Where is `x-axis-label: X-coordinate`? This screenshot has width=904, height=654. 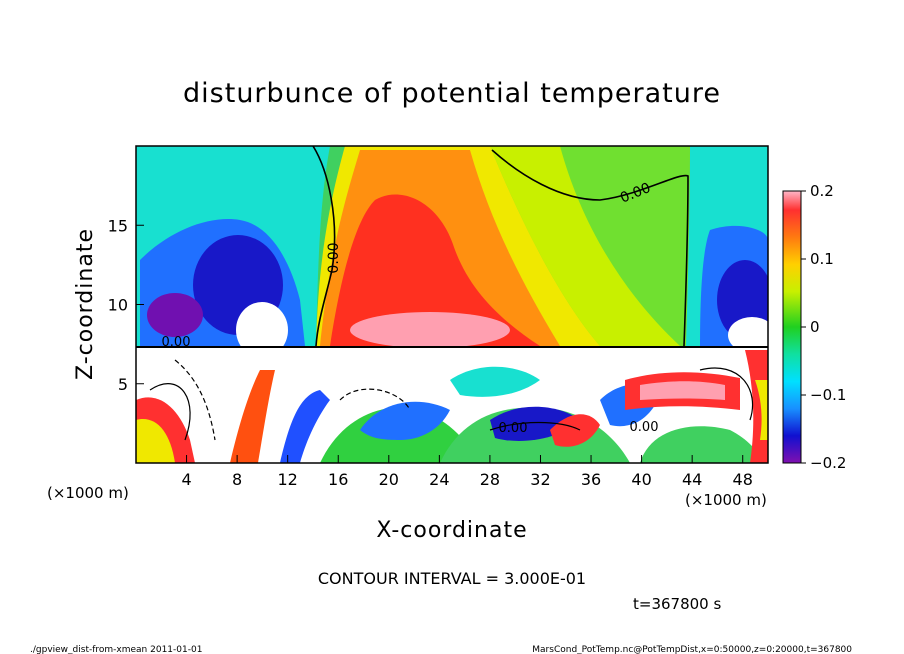 x-axis-label: X-coordinate is located at coordinates (451, 530).